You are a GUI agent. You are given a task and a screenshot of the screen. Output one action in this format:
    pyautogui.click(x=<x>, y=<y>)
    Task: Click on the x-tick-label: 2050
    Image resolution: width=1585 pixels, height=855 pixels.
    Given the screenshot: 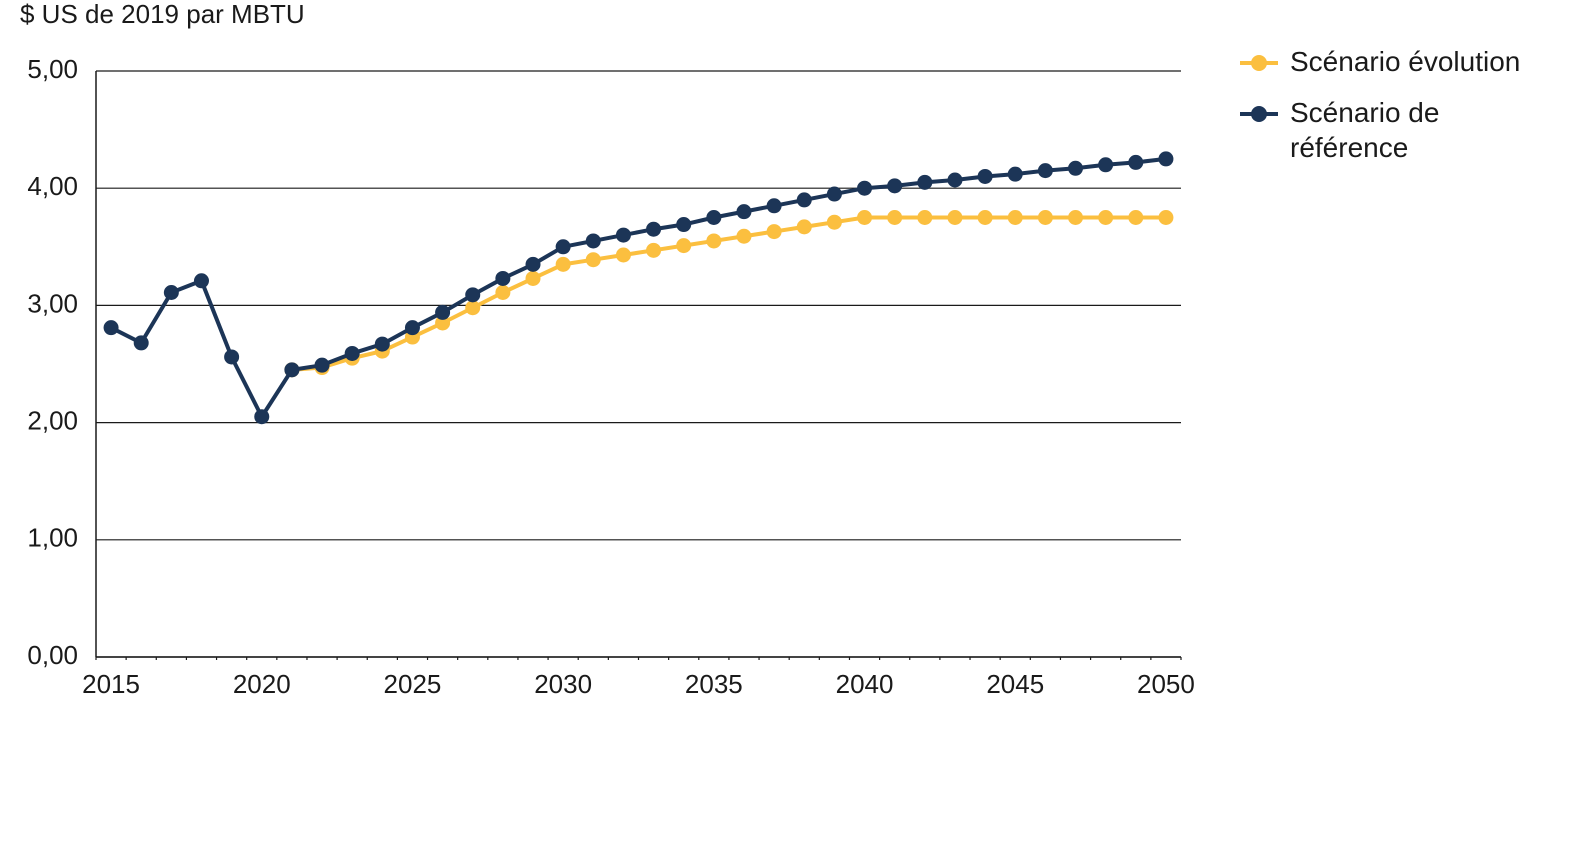 What is the action you would take?
    pyautogui.click(x=1166, y=684)
    